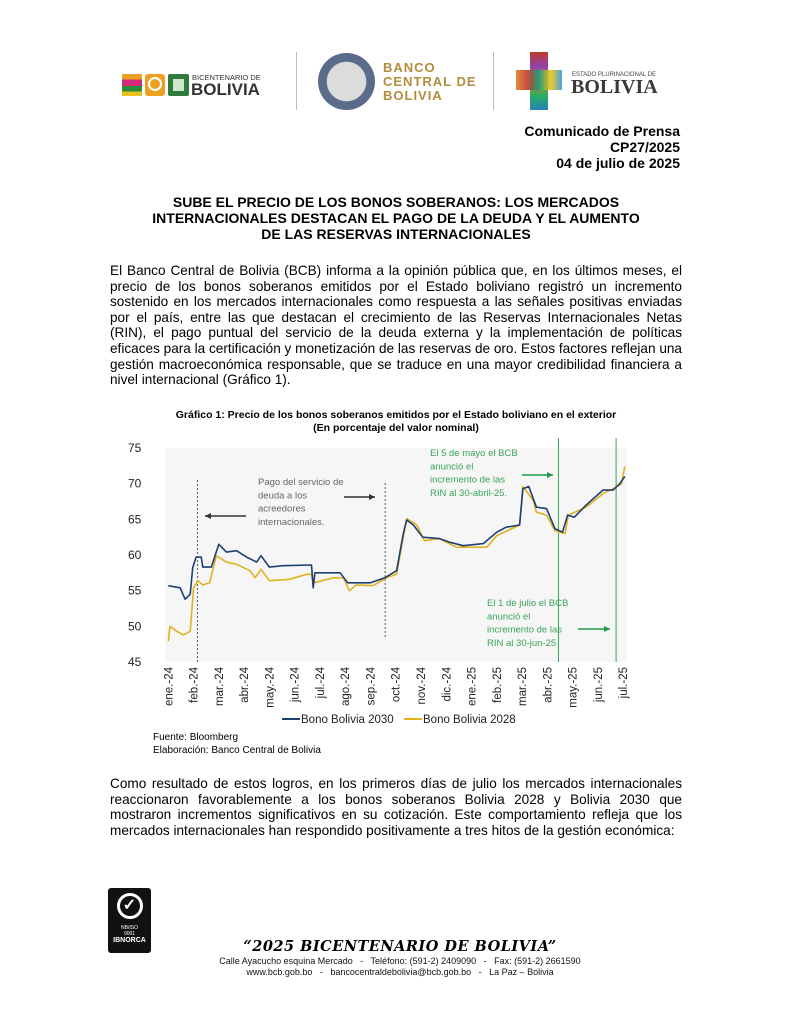 This screenshot has width=791, height=1024. What do you see at coordinates (574, 687) in the screenshot?
I see `x-tick-label: may.-25` at bounding box center [574, 687].